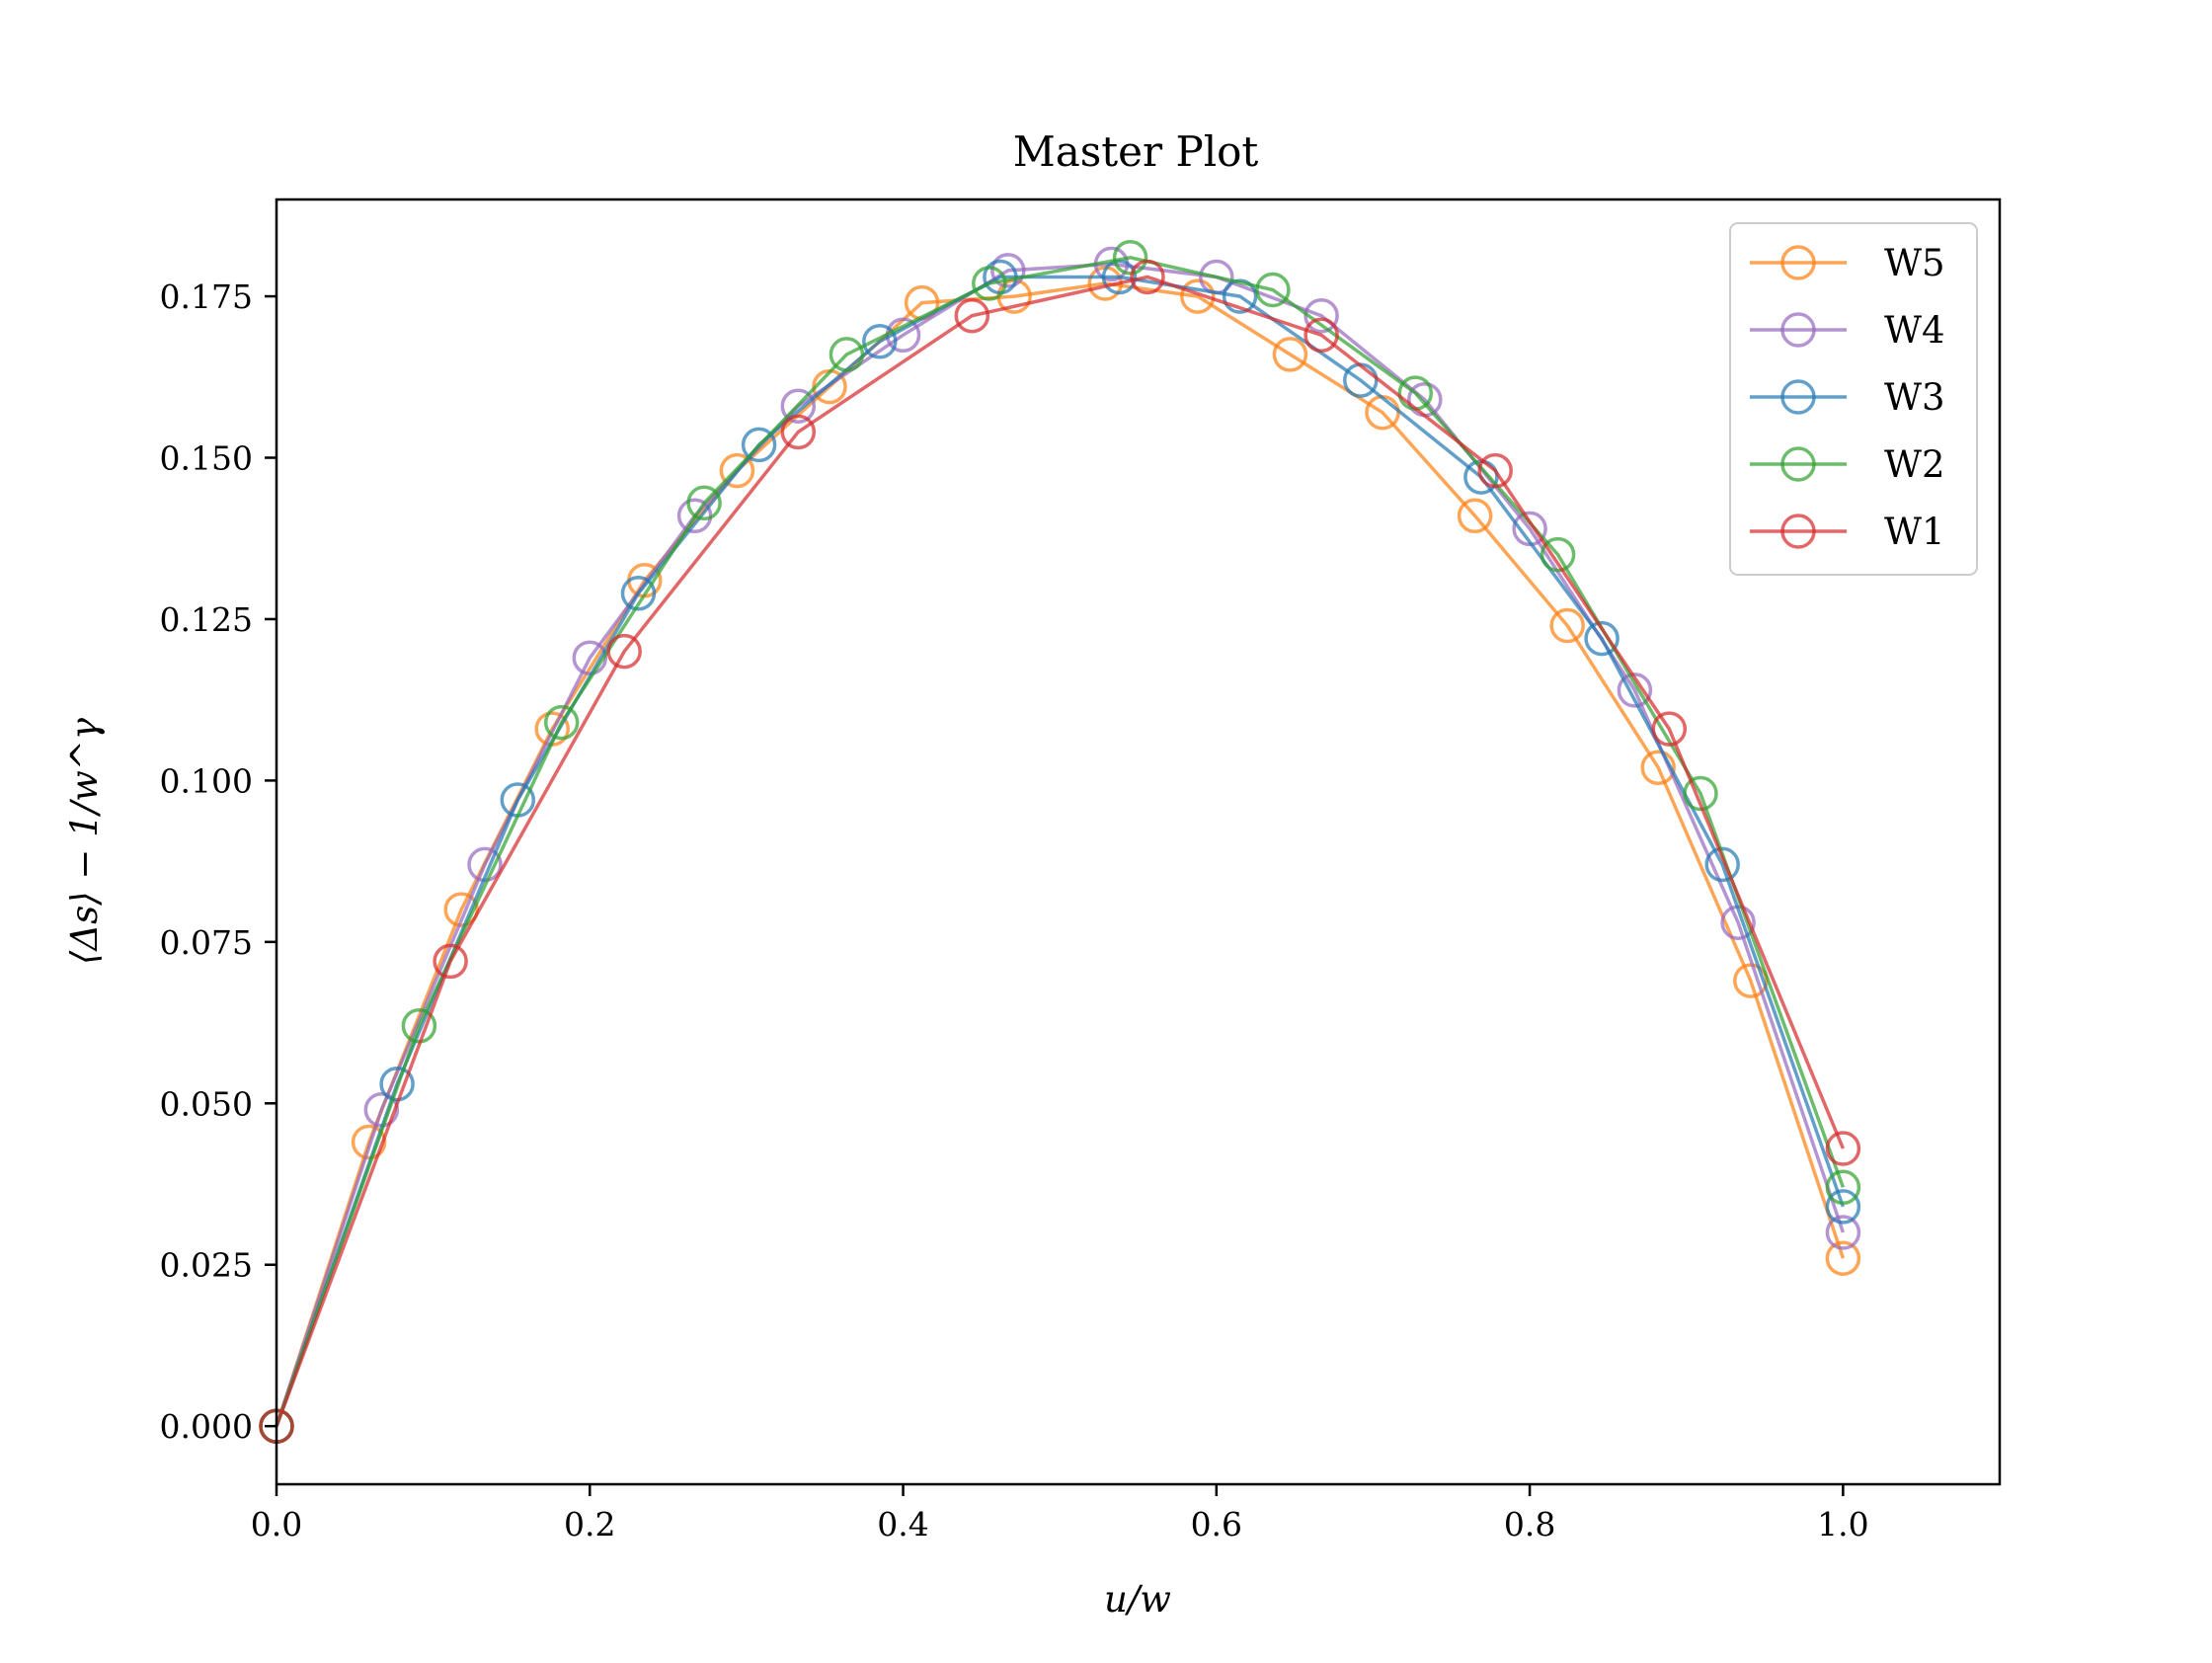  What do you see at coordinates (1529, 1524) in the screenshot?
I see `x-tick-label: 0.8` at bounding box center [1529, 1524].